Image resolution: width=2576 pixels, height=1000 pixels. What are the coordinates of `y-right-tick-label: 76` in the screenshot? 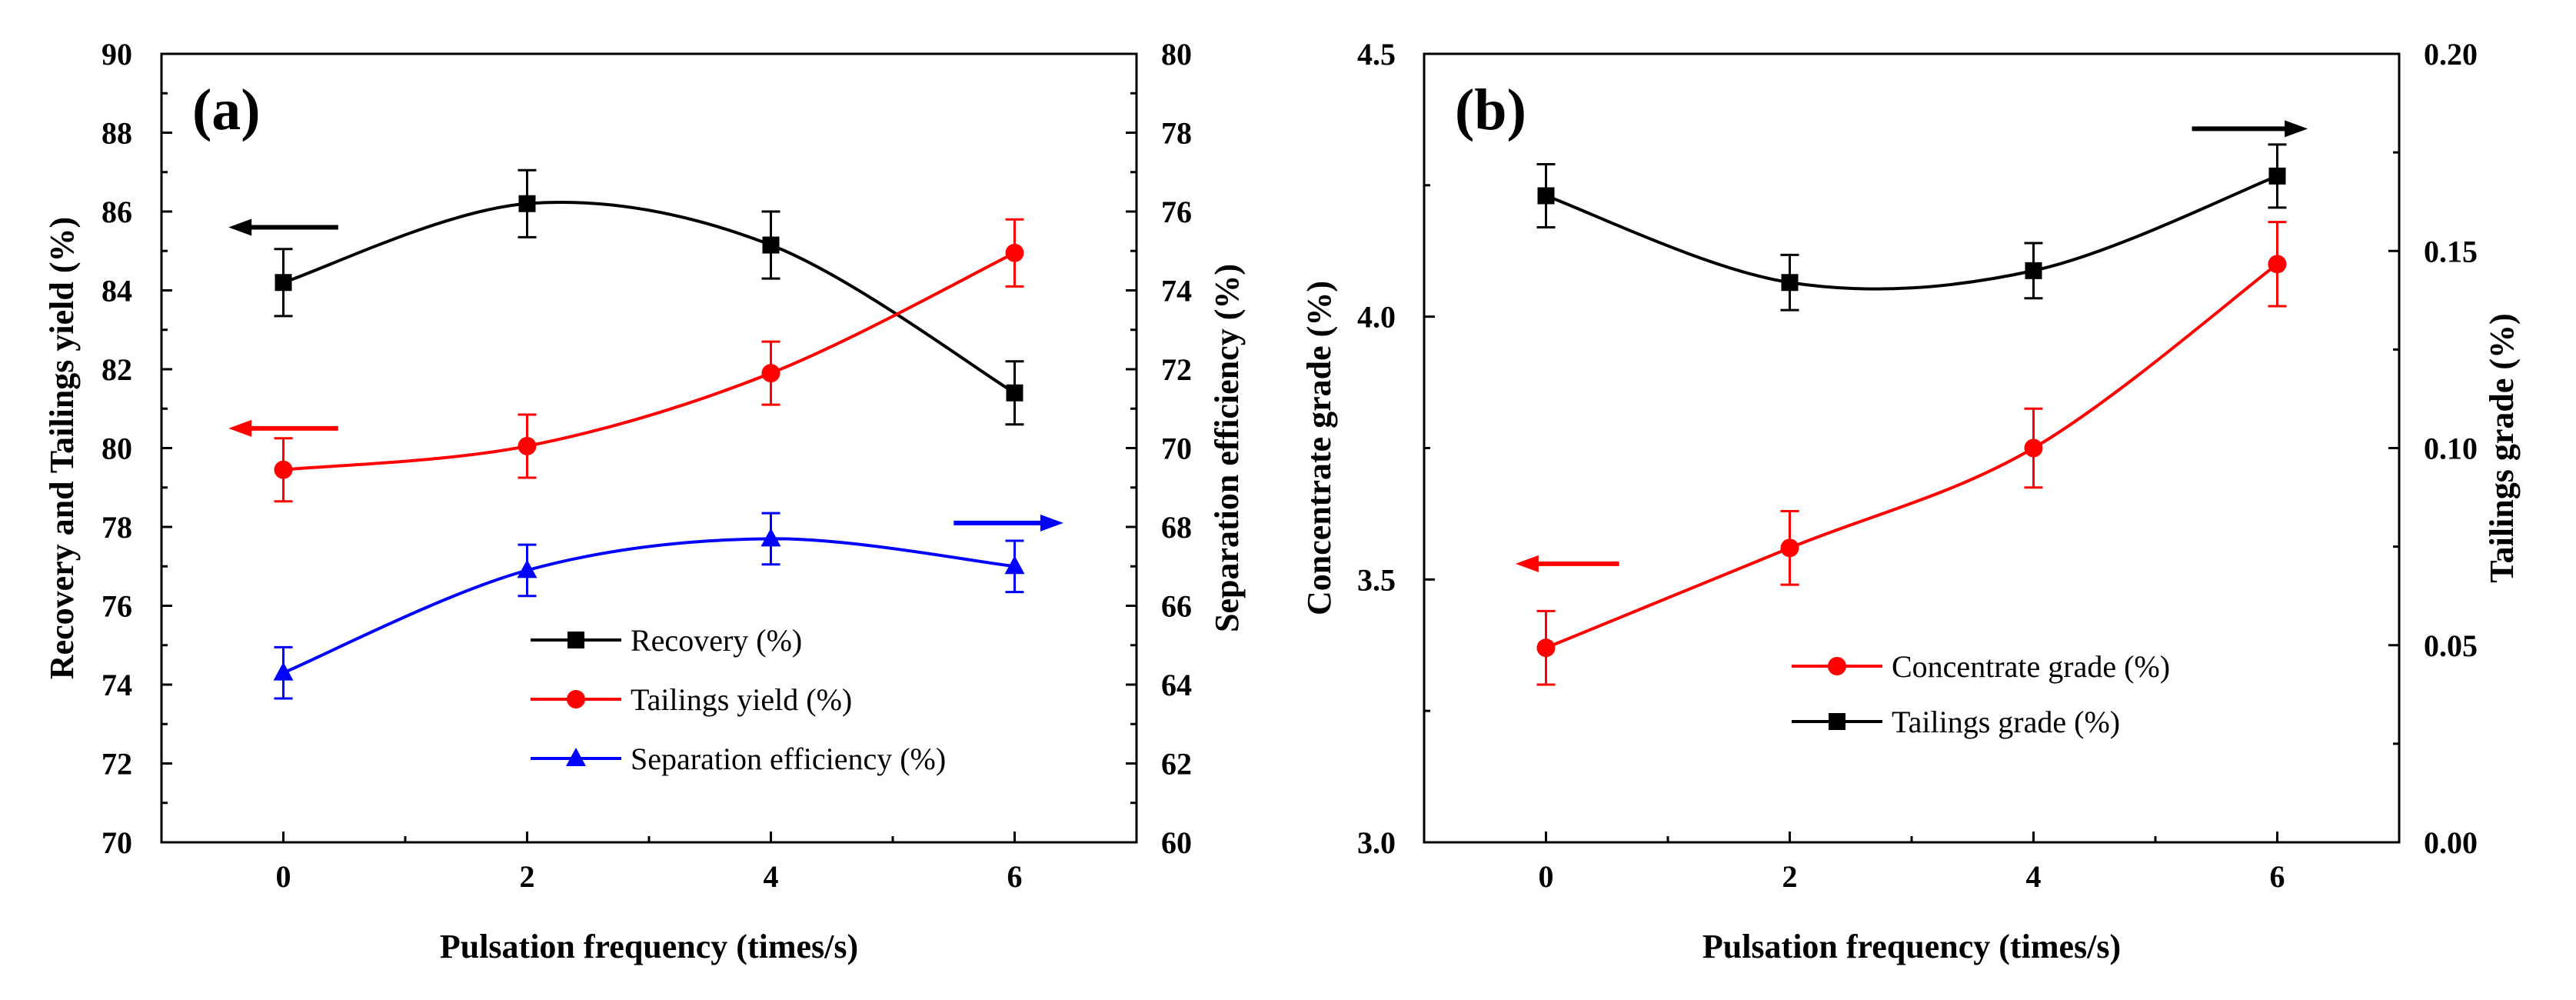 It's located at (1176, 212).